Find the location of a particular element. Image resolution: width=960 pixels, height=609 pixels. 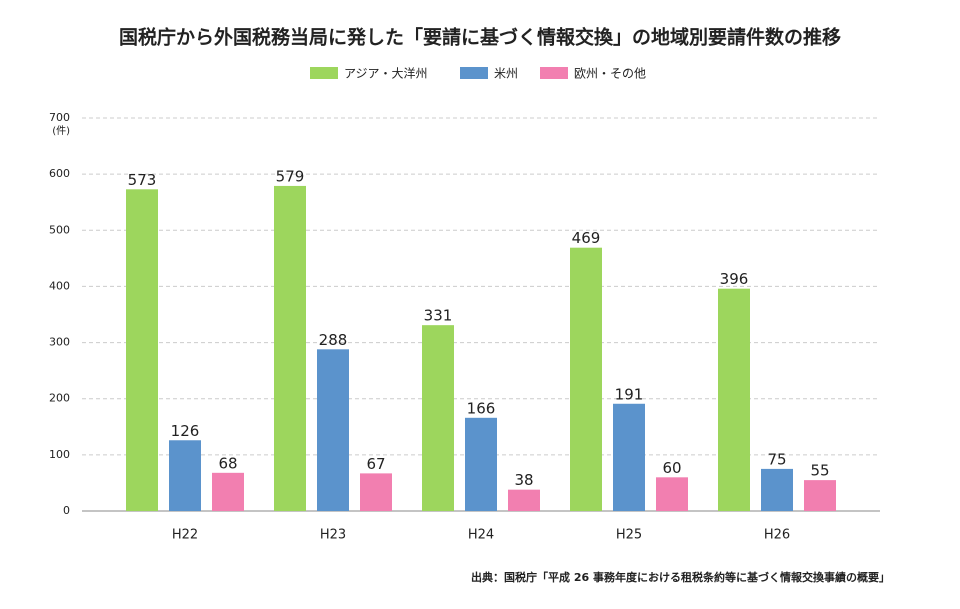

legend-label: アジア・大洋州 is located at coordinates (386, 73).